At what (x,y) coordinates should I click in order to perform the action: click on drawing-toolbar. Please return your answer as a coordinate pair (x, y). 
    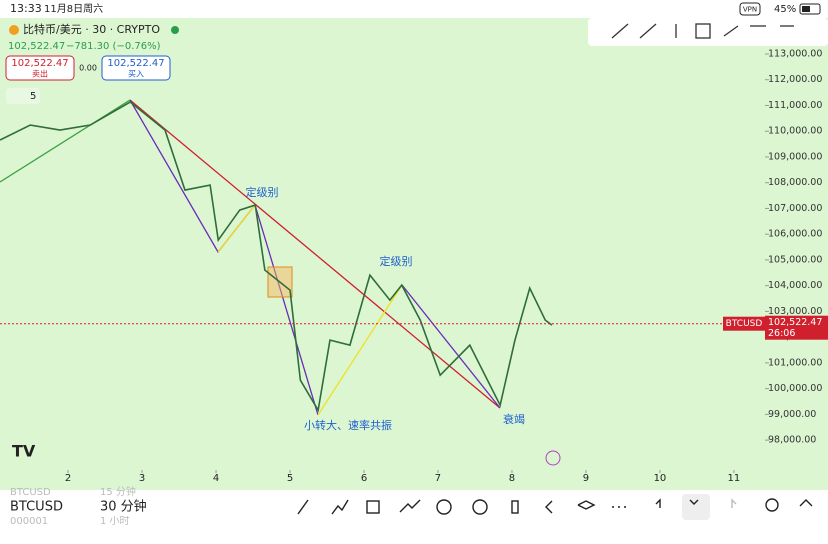
    Looking at the image, I should click on (708, 32).